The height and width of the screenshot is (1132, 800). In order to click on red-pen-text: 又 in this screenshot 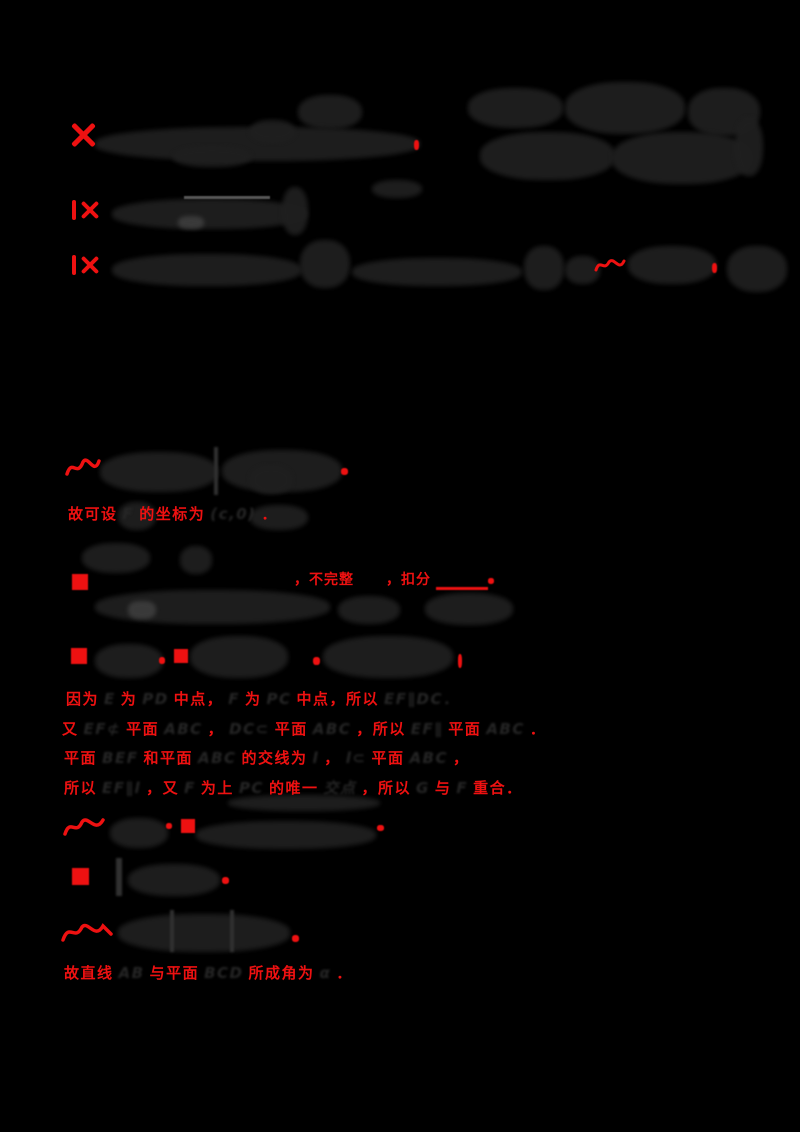, I will do `click(70, 729)`.